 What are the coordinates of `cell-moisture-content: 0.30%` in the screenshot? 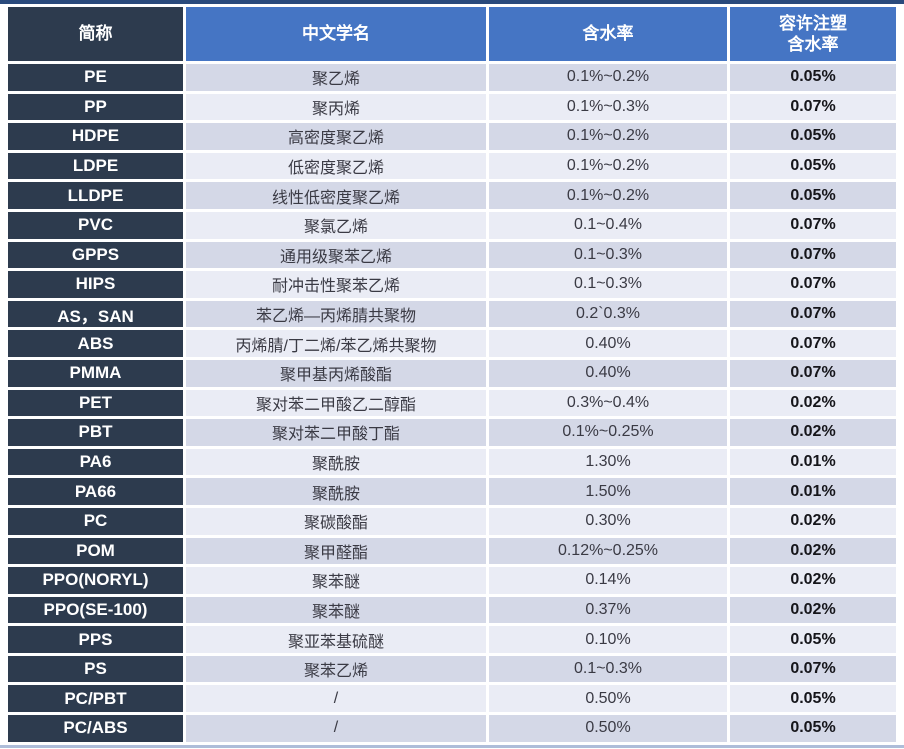 It's located at (608, 521).